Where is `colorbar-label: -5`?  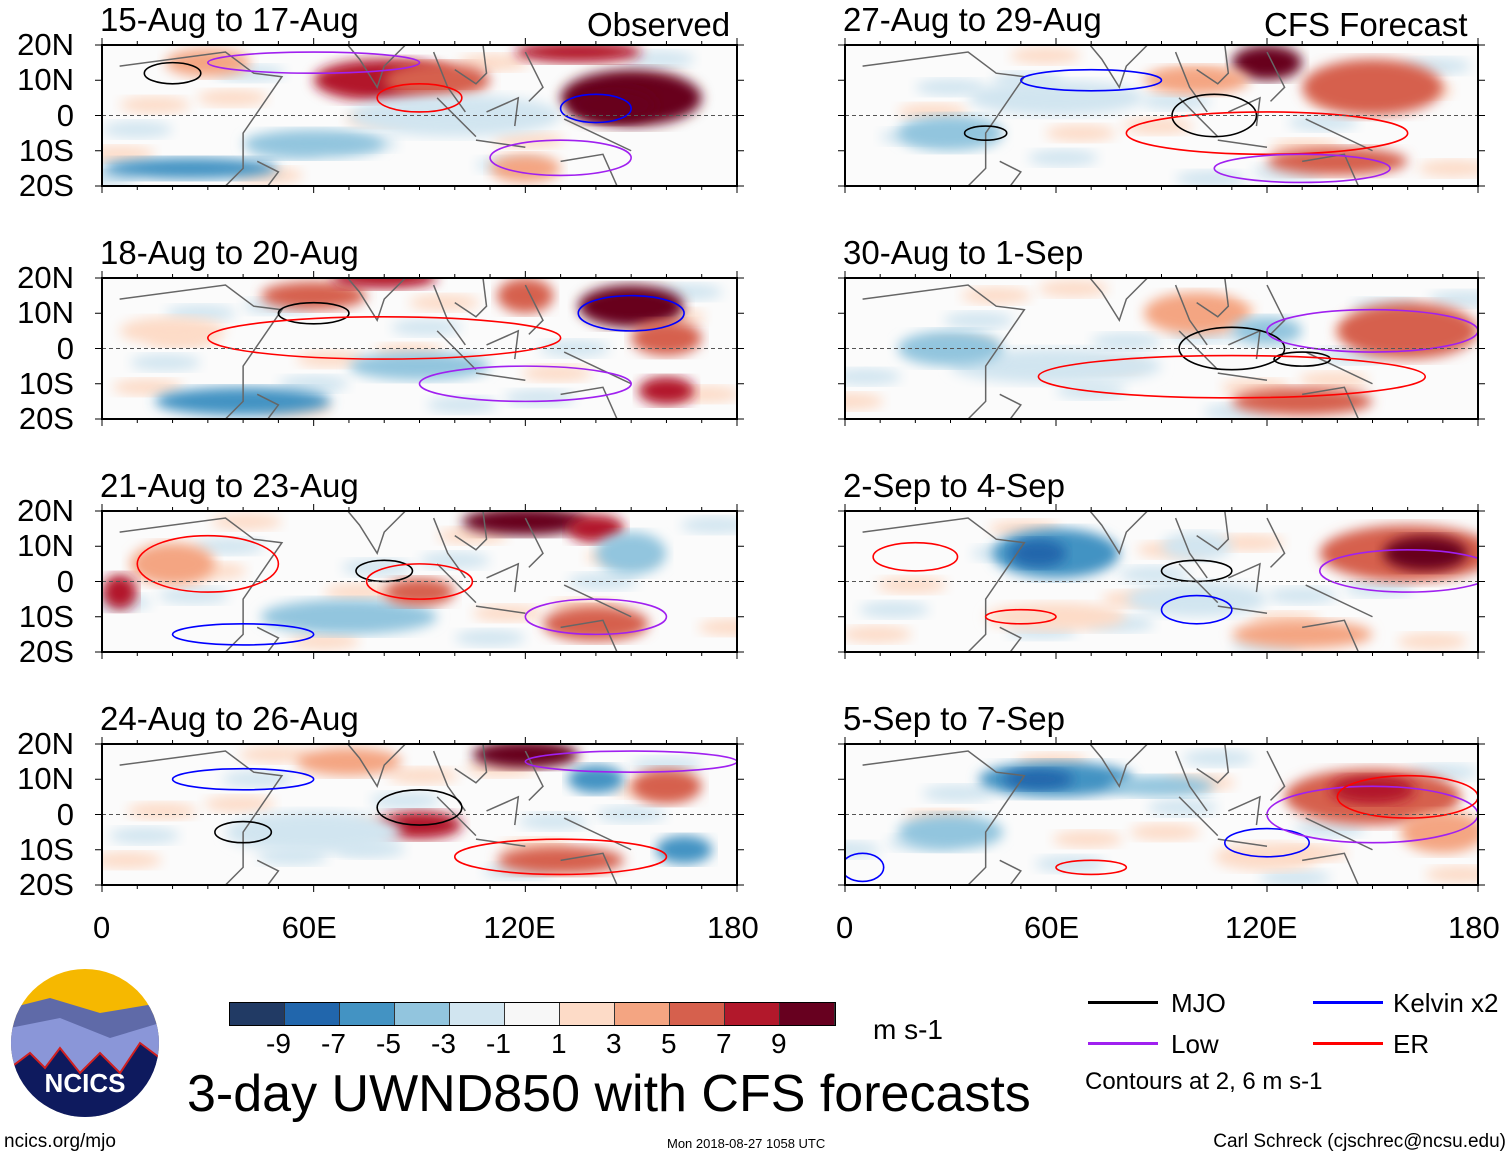 colorbar-label: -5 is located at coordinates (388, 1043).